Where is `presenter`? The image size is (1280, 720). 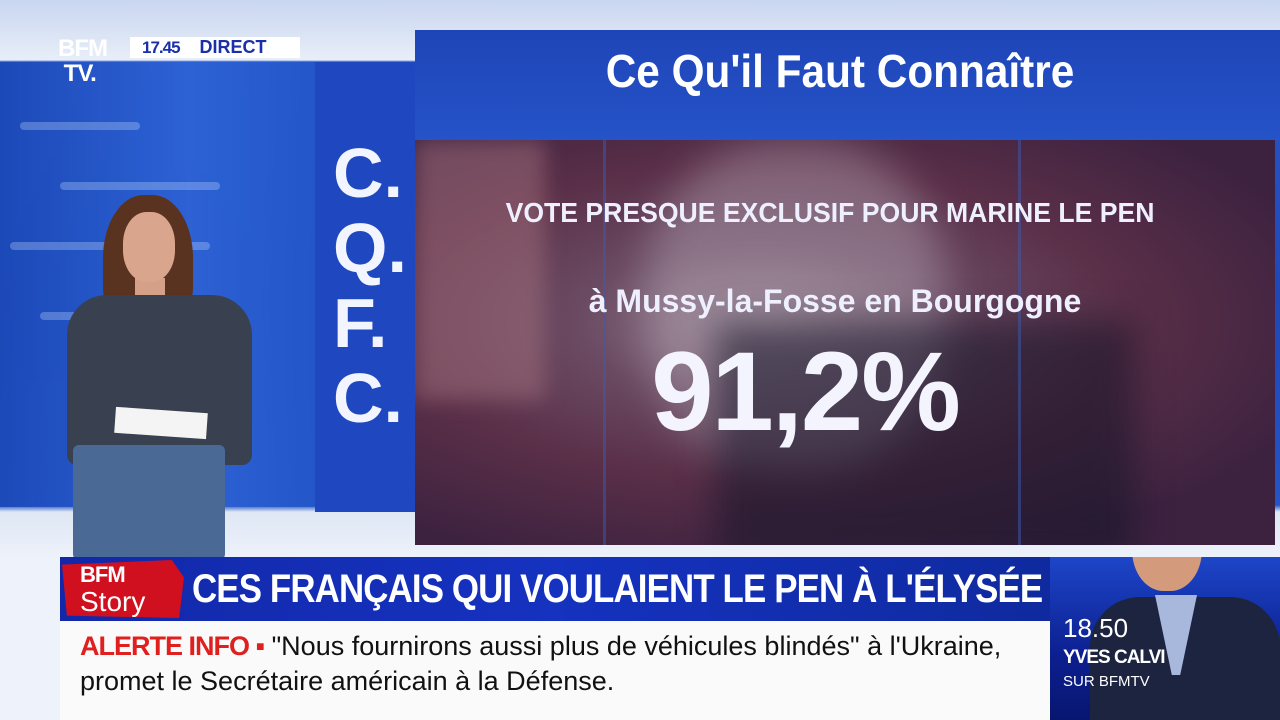
presenter is located at coordinates (157, 375).